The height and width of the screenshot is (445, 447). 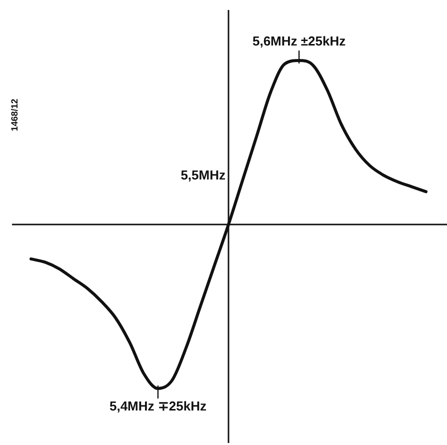 What do you see at coordinates (203, 175) in the screenshot?
I see `annotation: 5,5MHz` at bounding box center [203, 175].